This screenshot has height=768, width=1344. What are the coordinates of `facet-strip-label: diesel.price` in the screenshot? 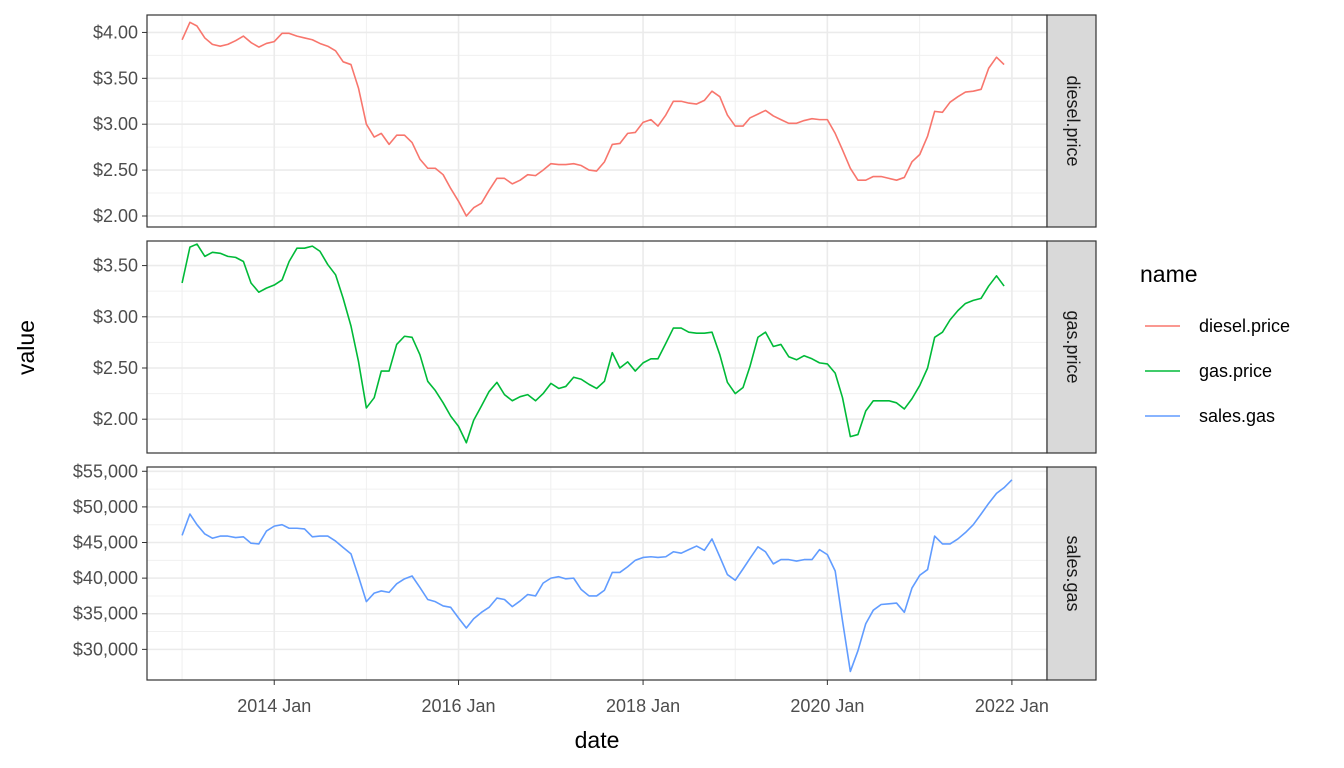 It's located at (1073, 120).